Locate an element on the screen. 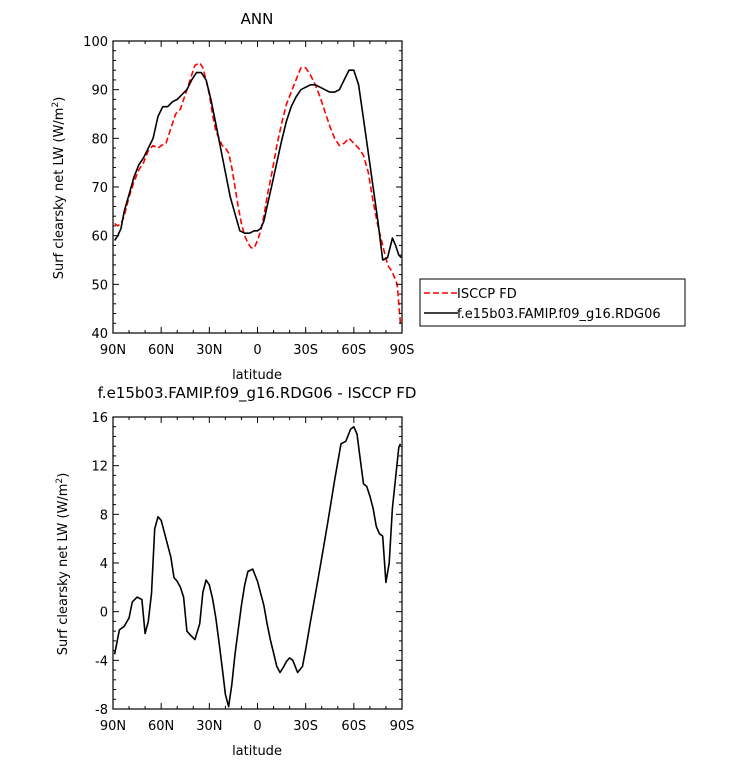 The height and width of the screenshot is (762, 733). top-y-axis-label: Surf clearsky net LW (W/m2) is located at coordinates (59, 188).